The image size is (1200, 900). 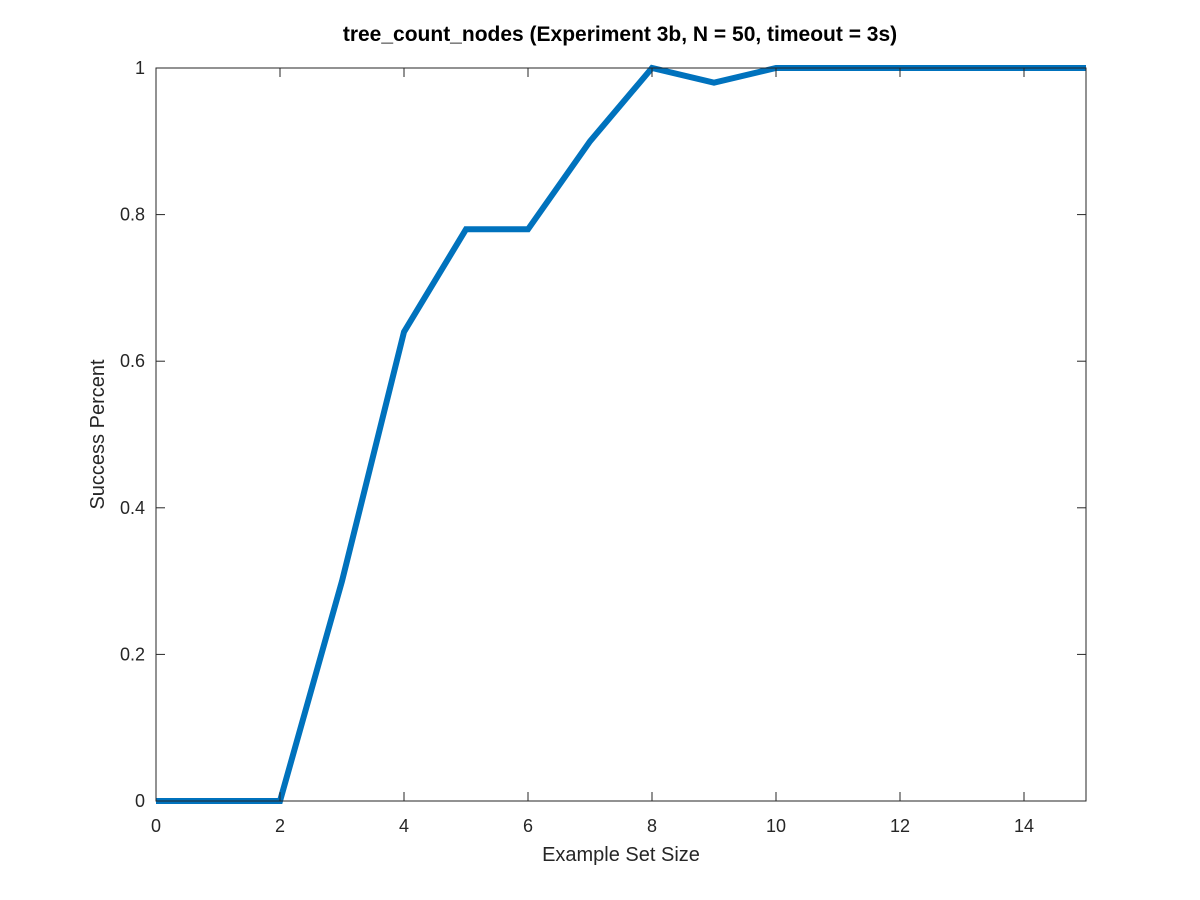 What do you see at coordinates (132, 654) in the screenshot?
I see `y-tick-label: 0.2` at bounding box center [132, 654].